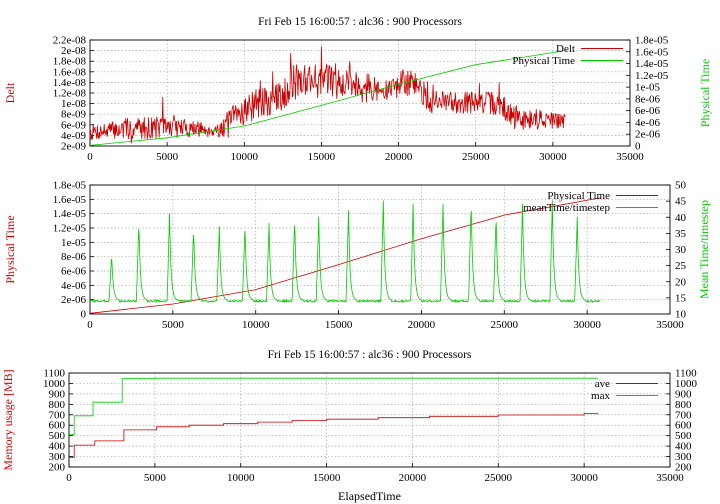  What do you see at coordinates (57, 415) in the screenshot?
I see `y-tick-label: 700` at bounding box center [57, 415].